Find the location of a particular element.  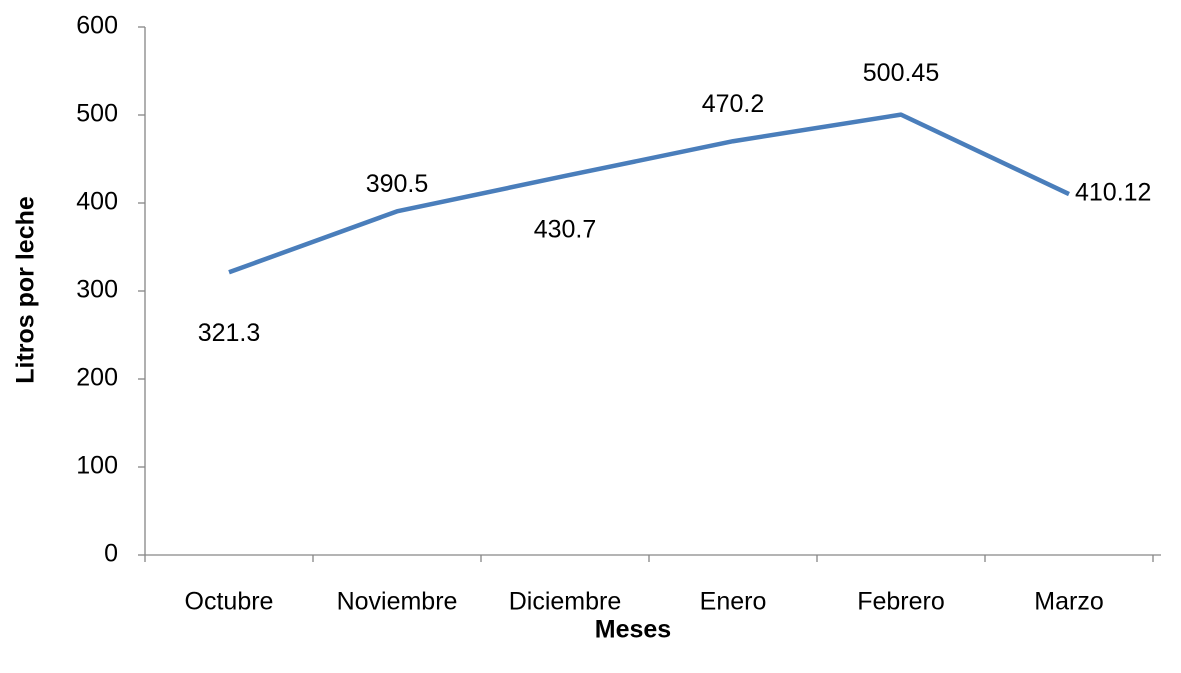

data-label: 500.45 is located at coordinates (901, 73).